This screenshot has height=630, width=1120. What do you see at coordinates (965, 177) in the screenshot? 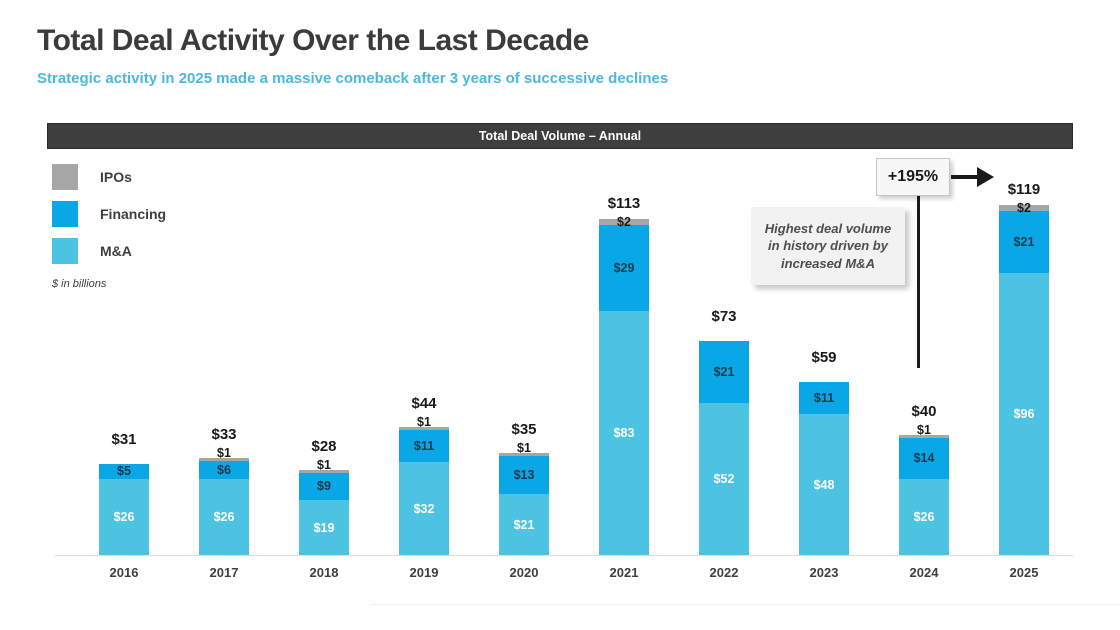
I see `arrow-line` at bounding box center [965, 177].